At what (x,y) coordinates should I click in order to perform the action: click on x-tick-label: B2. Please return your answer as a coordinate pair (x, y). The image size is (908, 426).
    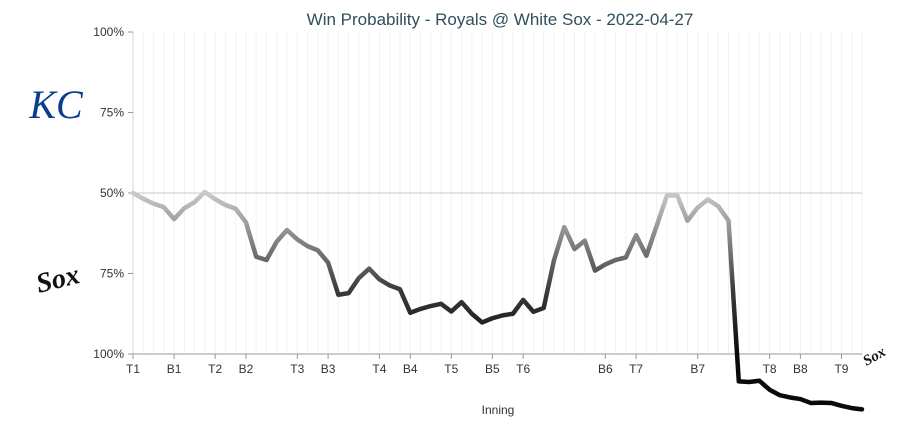
    Looking at the image, I should click on (246, 369).